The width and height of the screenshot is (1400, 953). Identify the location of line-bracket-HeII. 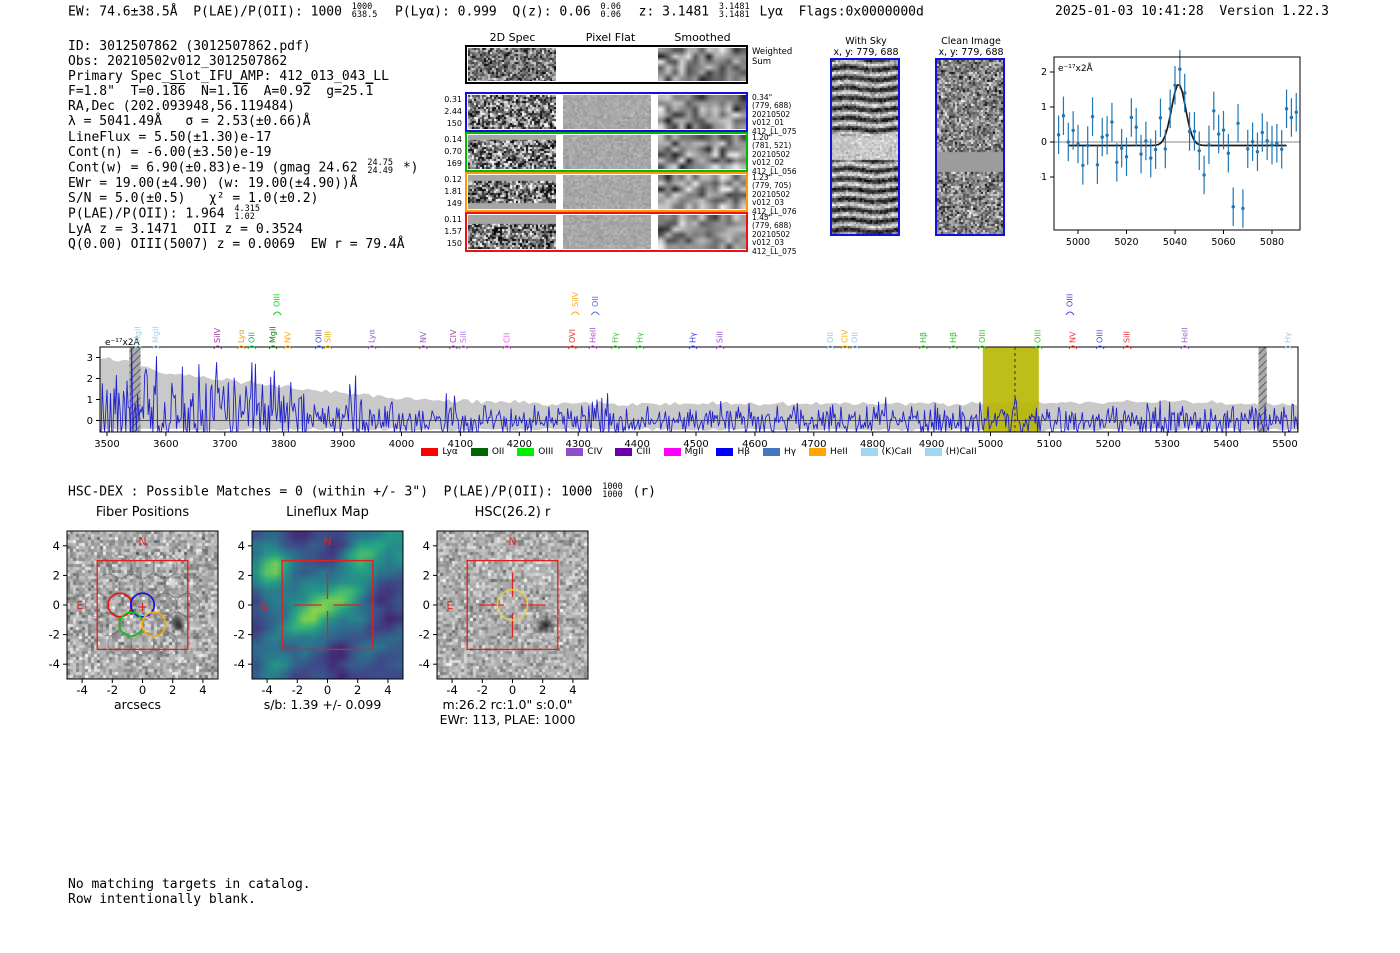
(593, 347).